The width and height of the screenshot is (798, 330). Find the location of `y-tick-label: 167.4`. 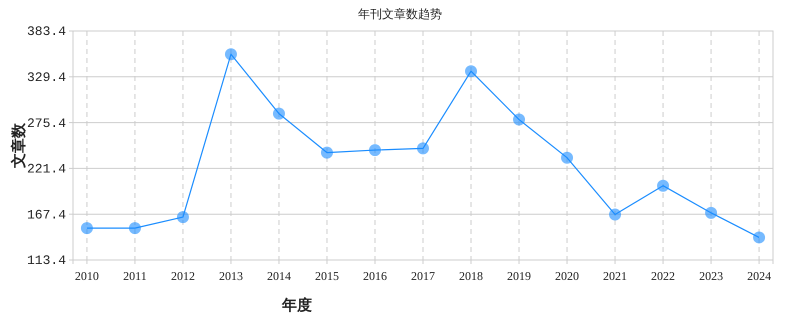

y-tick-label: 167.4 is located at coordinates (46, 214).